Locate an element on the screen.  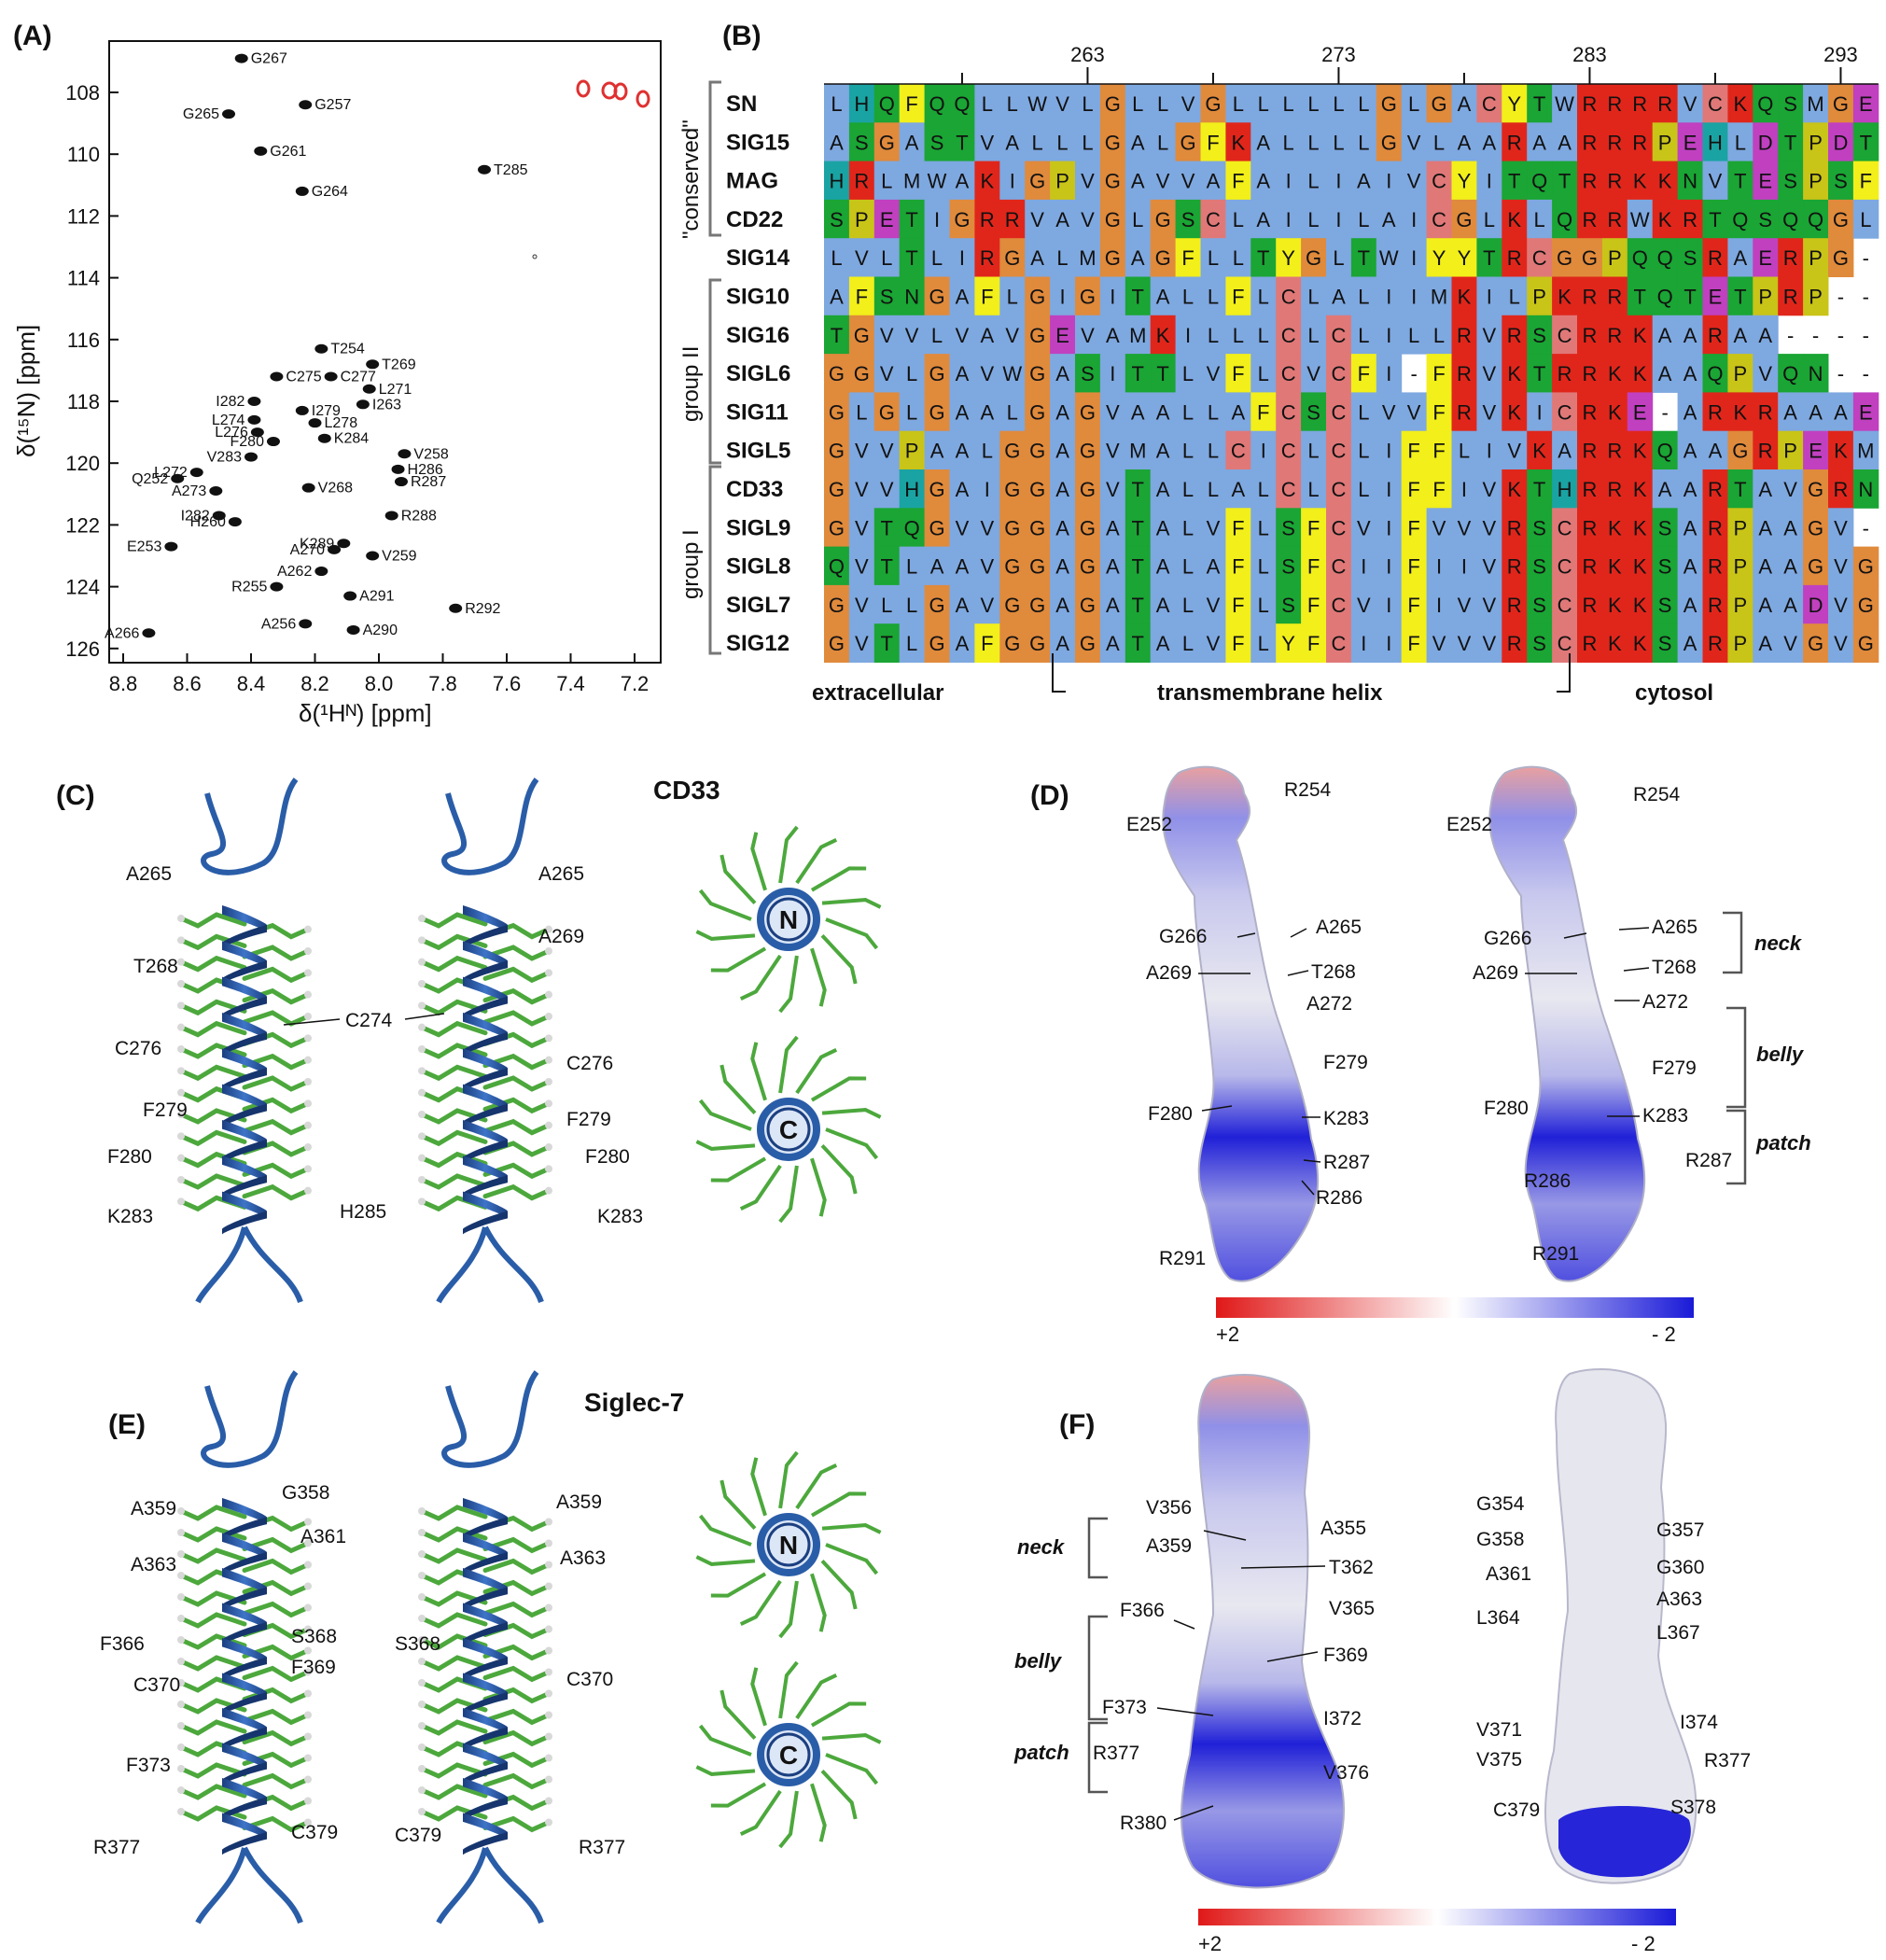
residue-letter: K is located at coordinates (1640, 567).